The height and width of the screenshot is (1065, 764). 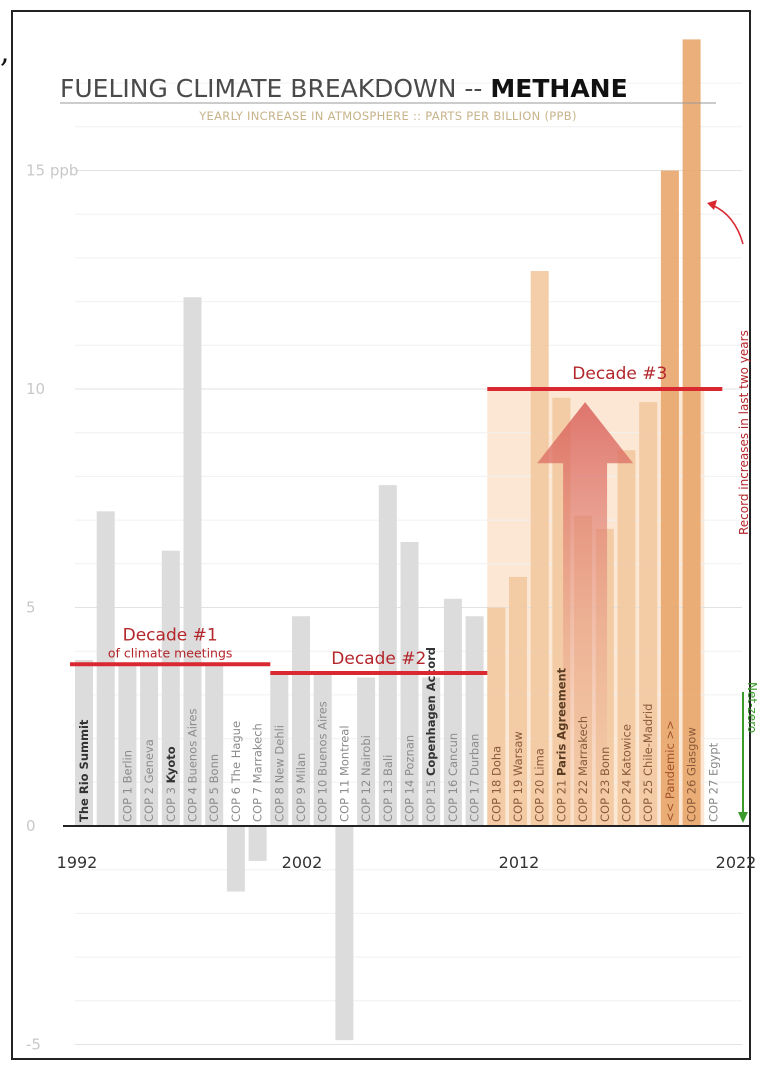 What do you see at coordinates (192, 562) in the screenshot?
I see `bar-1997` at bounding box center [192, 562].